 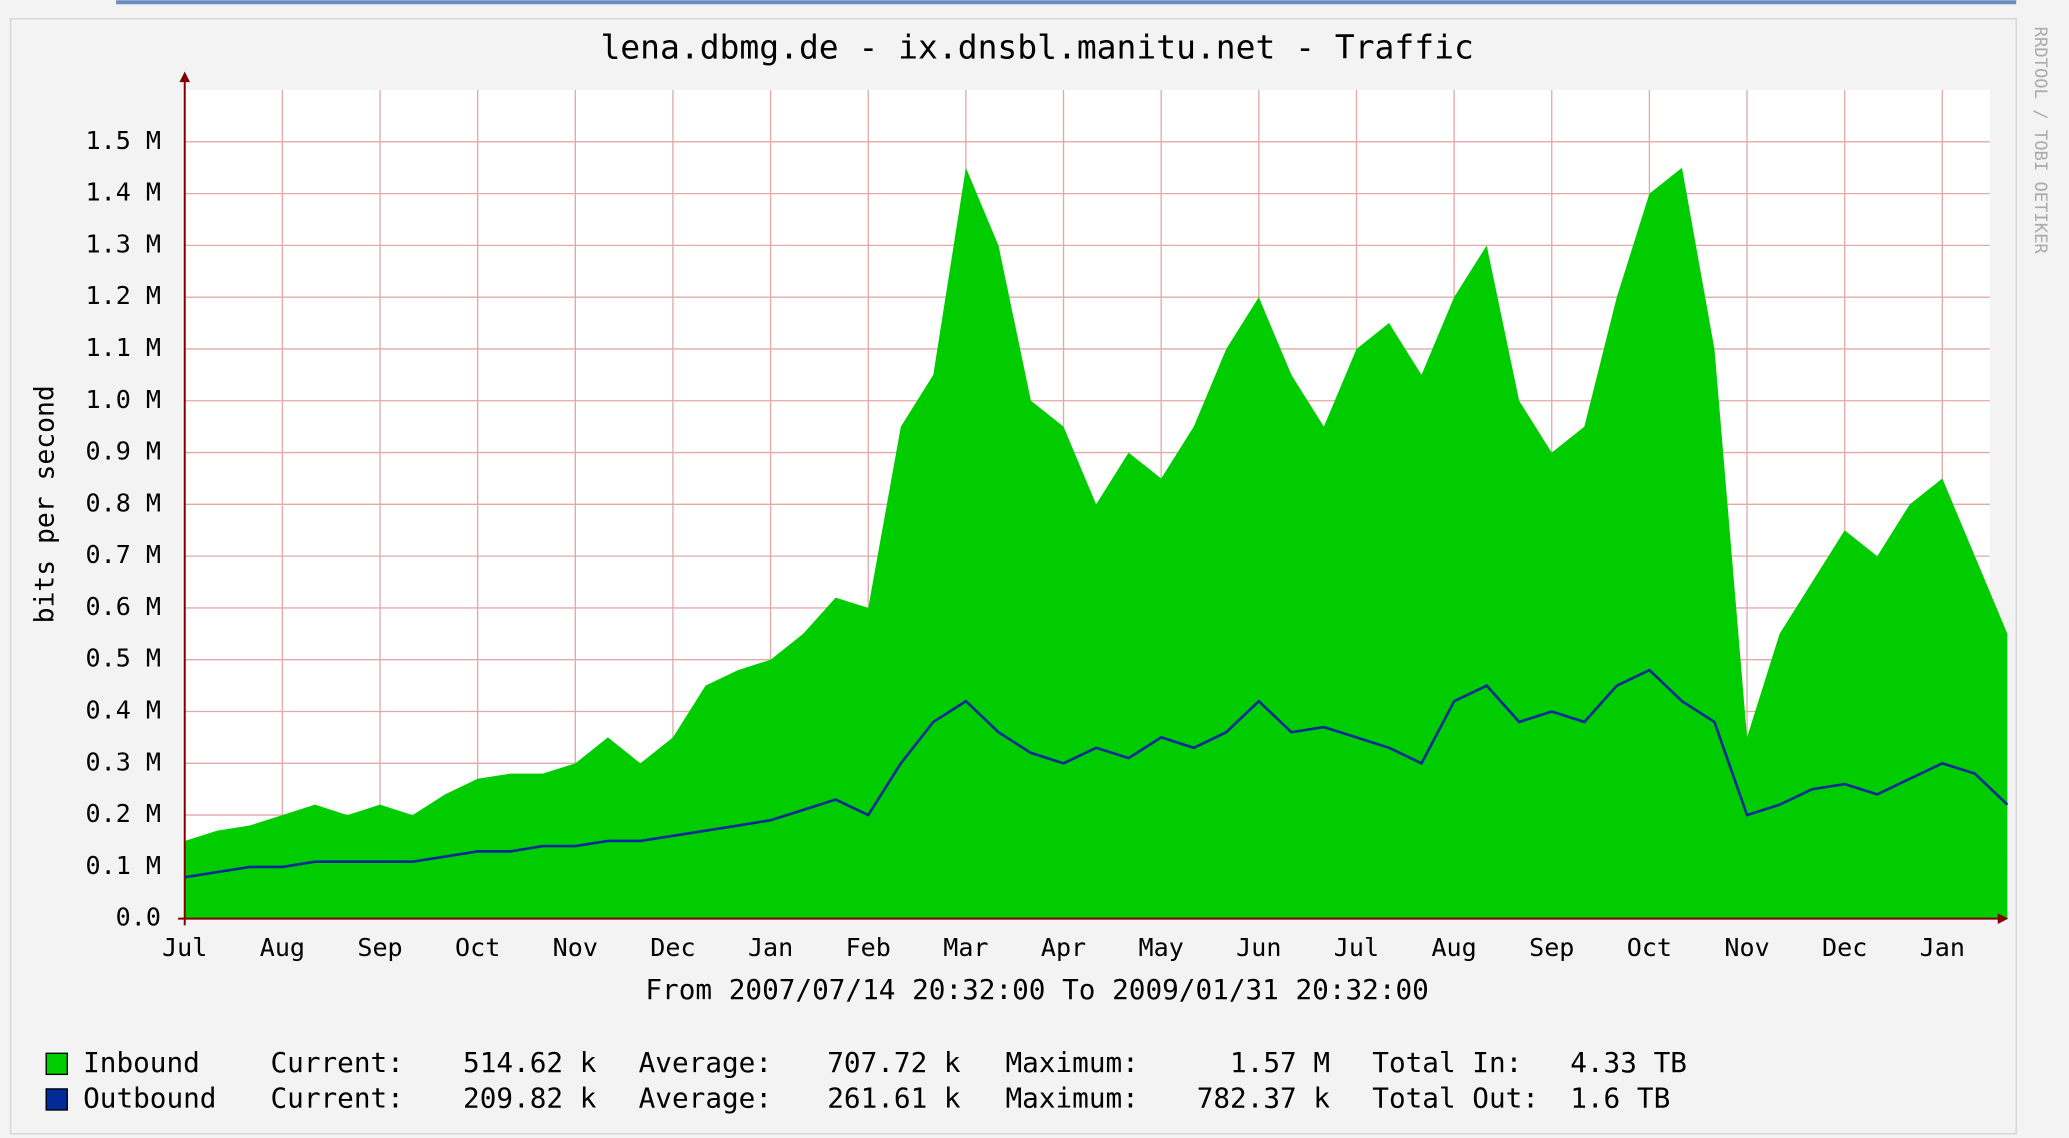 I want to click on legend-stat: 1.6 TB, so click(x=1620, y=1097).